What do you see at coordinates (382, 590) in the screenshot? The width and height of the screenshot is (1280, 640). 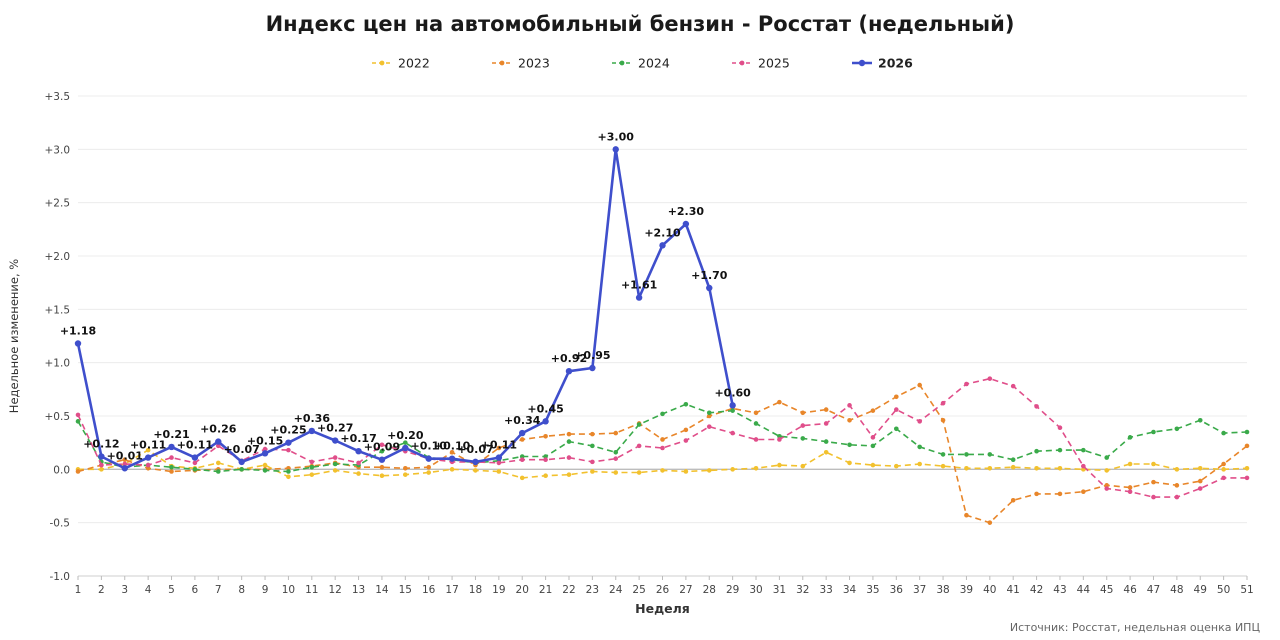 I see `x-tick-label: 14` at bounding box center [382, 590].